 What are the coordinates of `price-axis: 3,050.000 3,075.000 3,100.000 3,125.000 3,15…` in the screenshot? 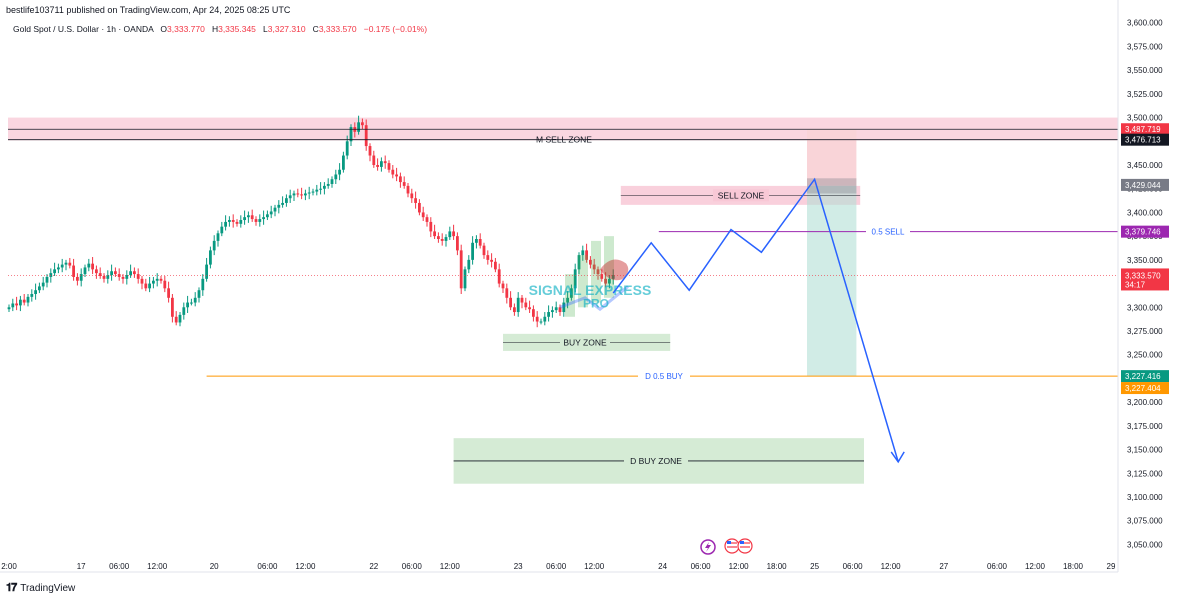 It's located at (1143, 286).